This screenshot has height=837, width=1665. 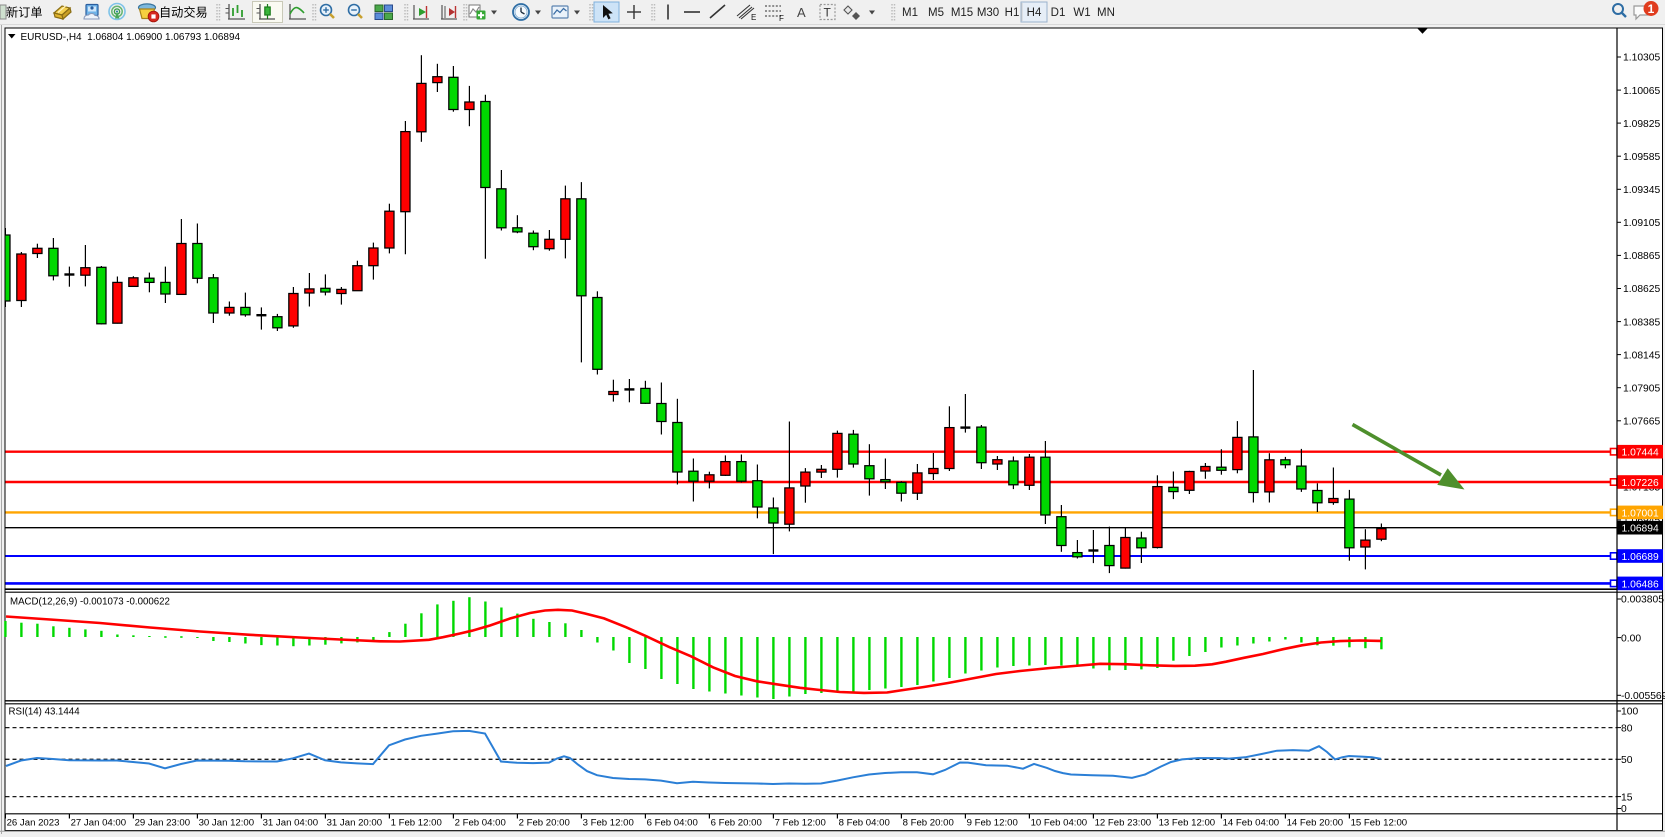 What do you see at coordinates (753, 17) in the screenshot?
I see `svg-text: E` at bounding box center [753, 17].